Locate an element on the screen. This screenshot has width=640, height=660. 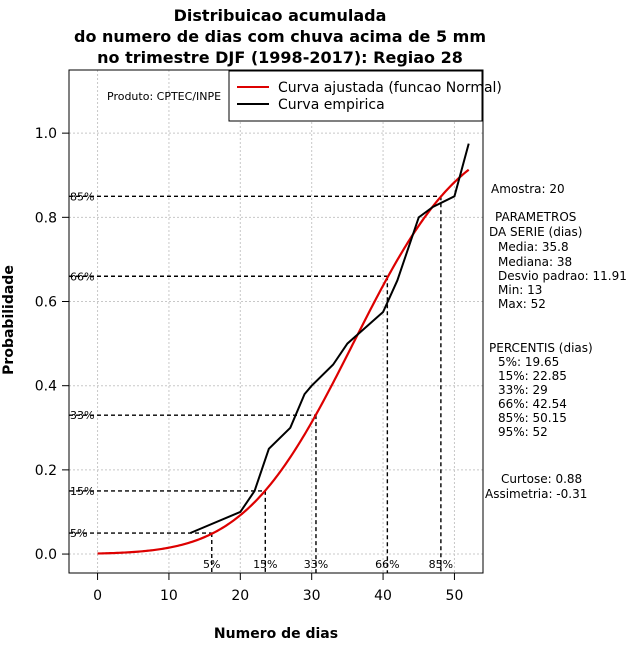
curtose: Curtose: 0.88 is located at coordinates (541, 479).